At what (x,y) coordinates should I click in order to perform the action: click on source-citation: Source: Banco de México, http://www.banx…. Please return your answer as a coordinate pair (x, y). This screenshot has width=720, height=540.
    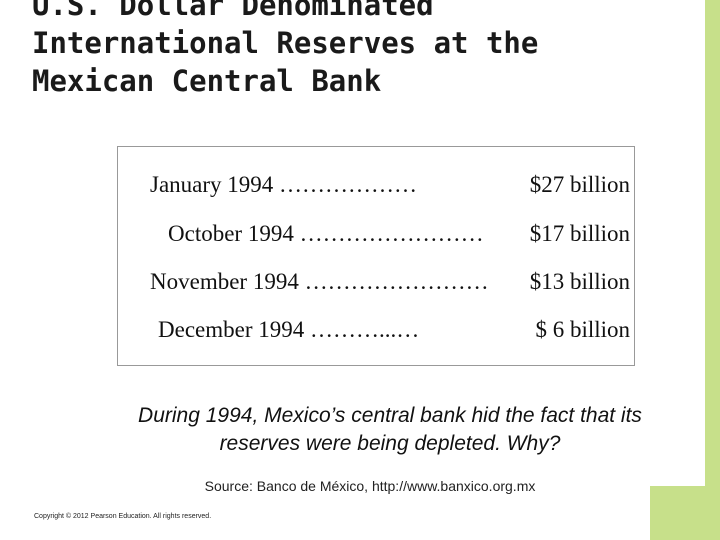
    Looking at the image, I should click on (370, 486).